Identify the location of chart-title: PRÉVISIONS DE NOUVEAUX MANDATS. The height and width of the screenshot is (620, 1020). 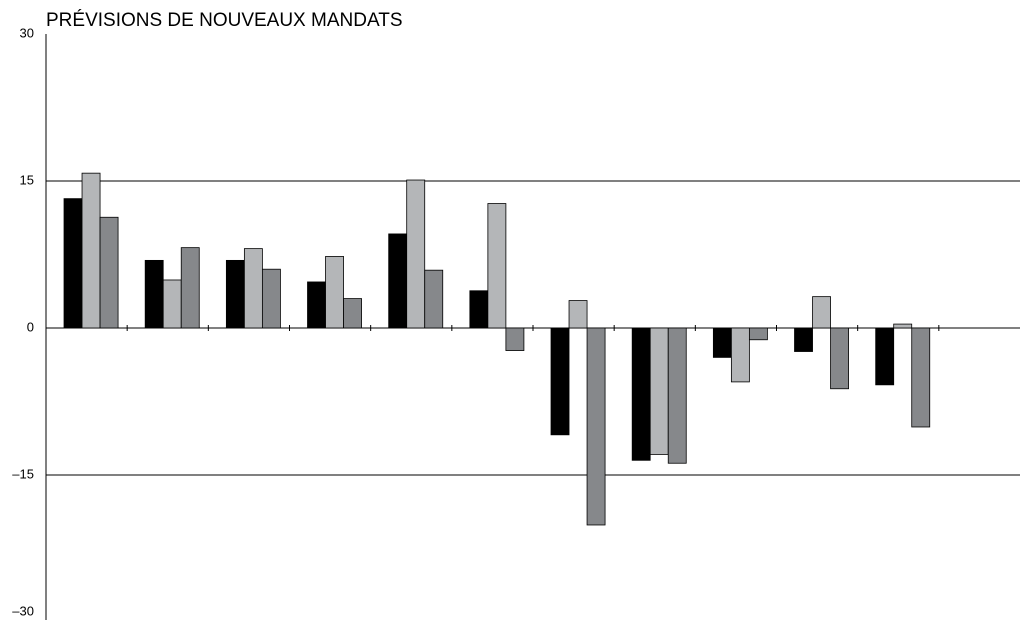
(224, 20).